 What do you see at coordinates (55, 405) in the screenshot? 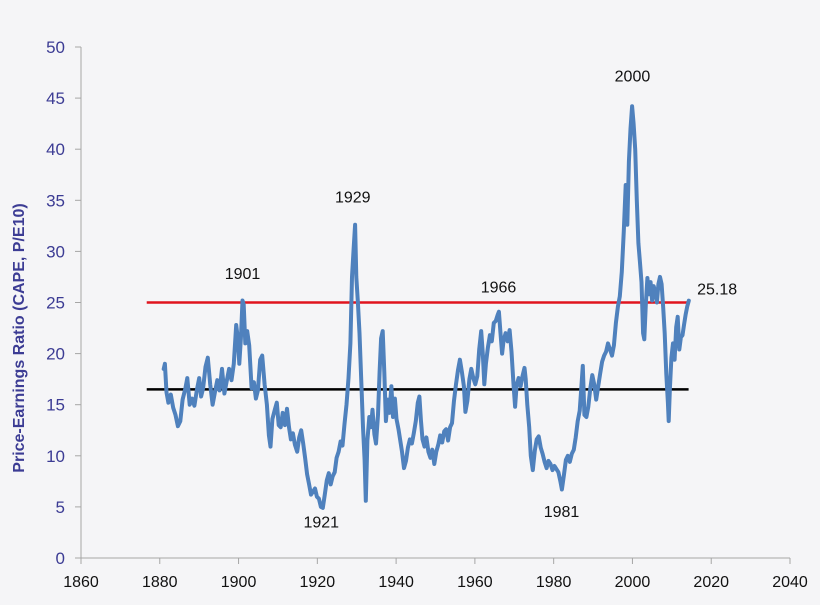
I see `y-tick-label: 15` at bounding box center [55, 405].